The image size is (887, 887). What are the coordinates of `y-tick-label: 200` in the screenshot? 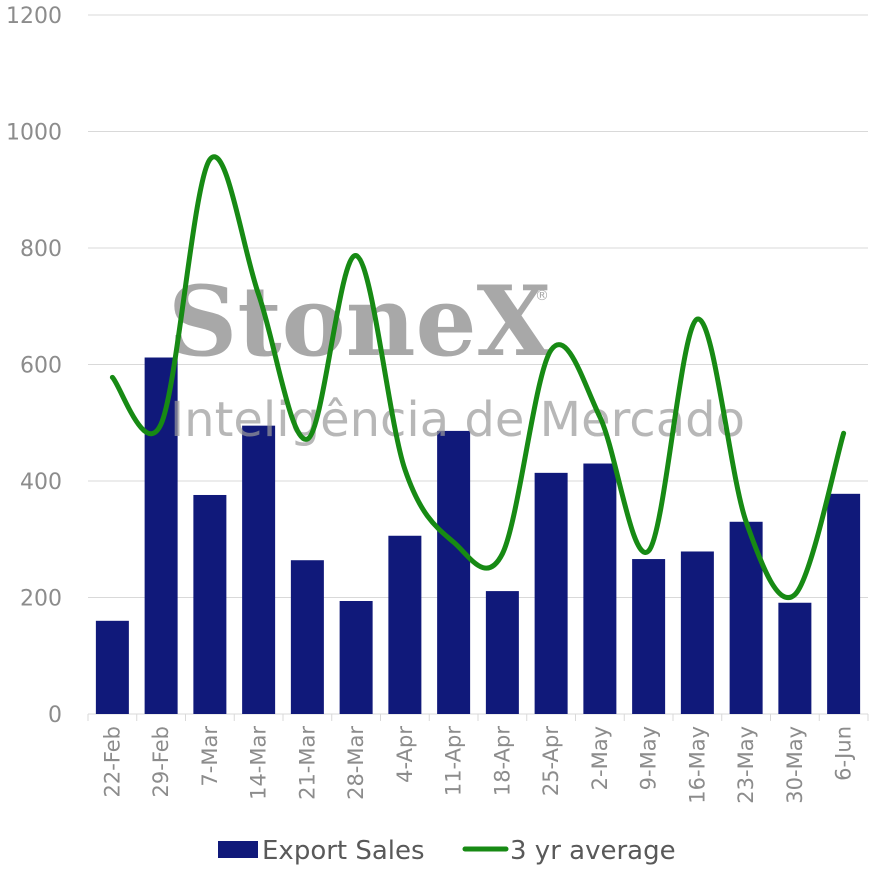 It's located at (41, 599).